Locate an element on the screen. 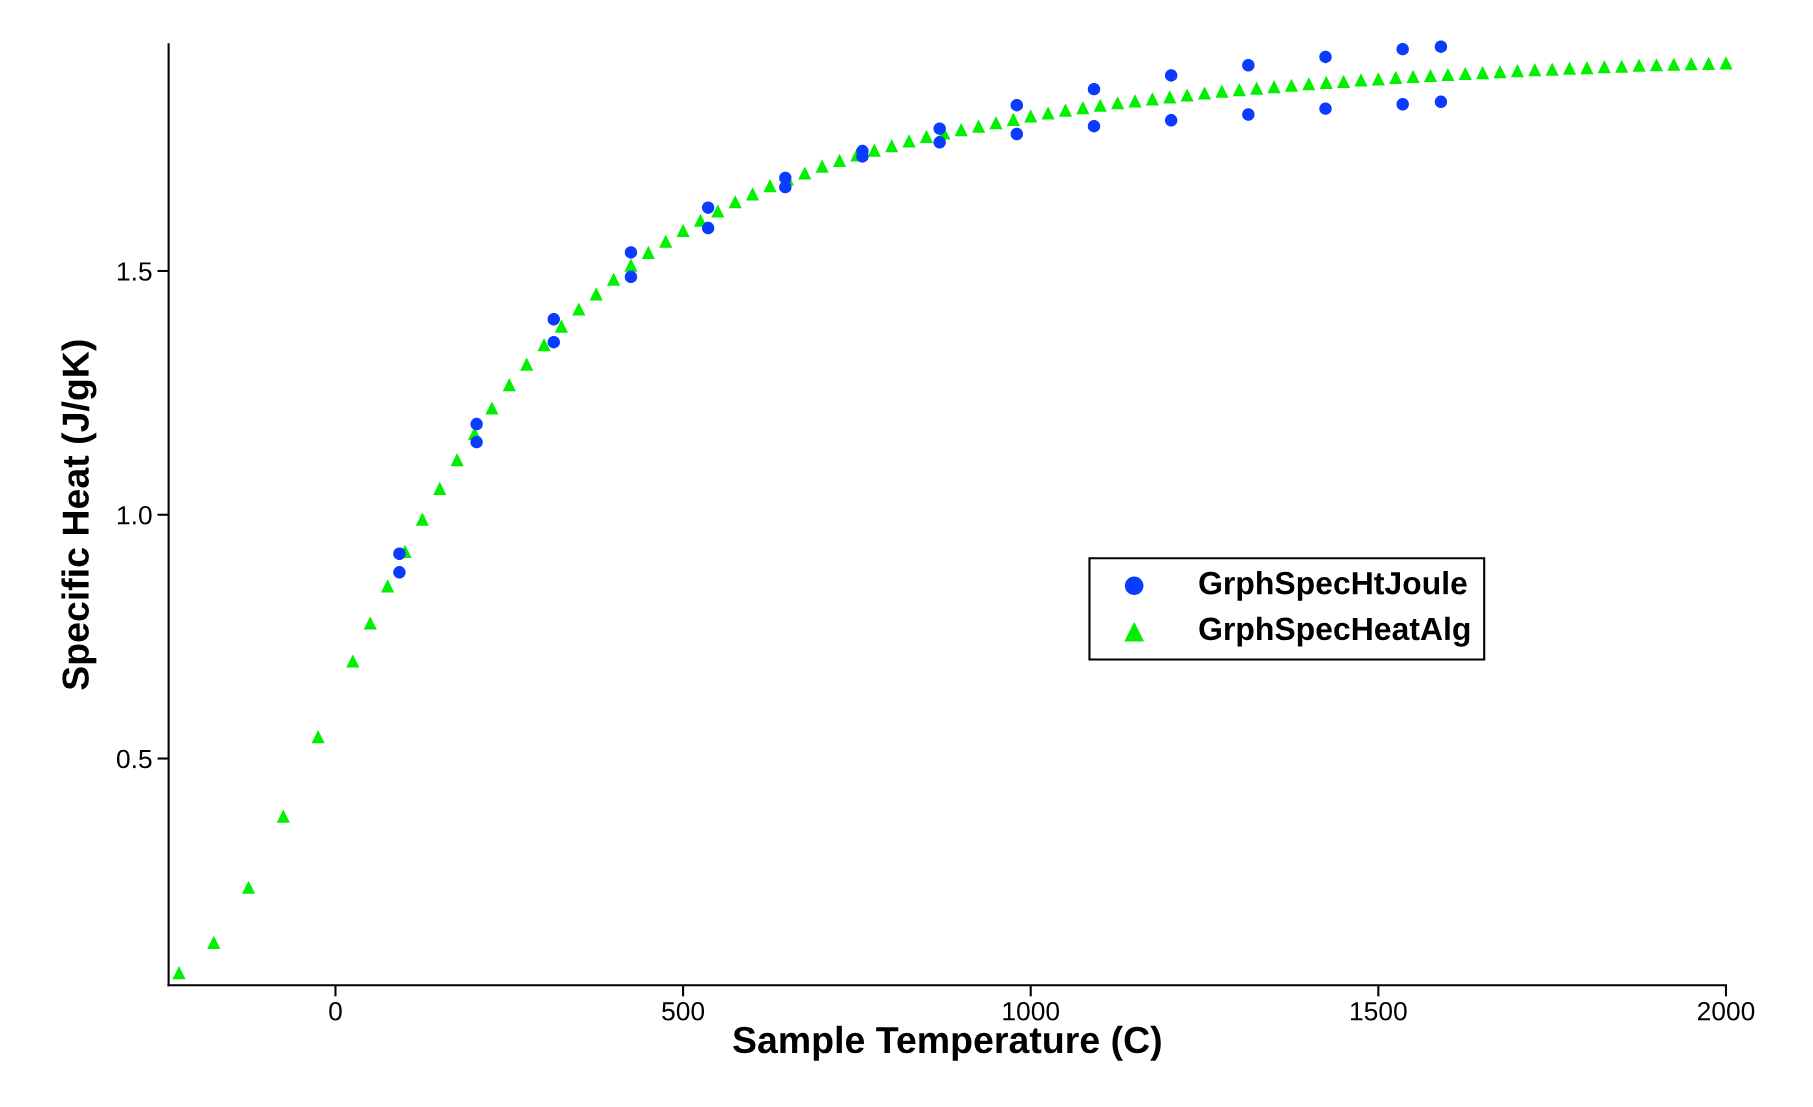 The width and height of the screenshot is (1813, 1107). x-tick-label: 500 is located at coordinates (683, 1011).